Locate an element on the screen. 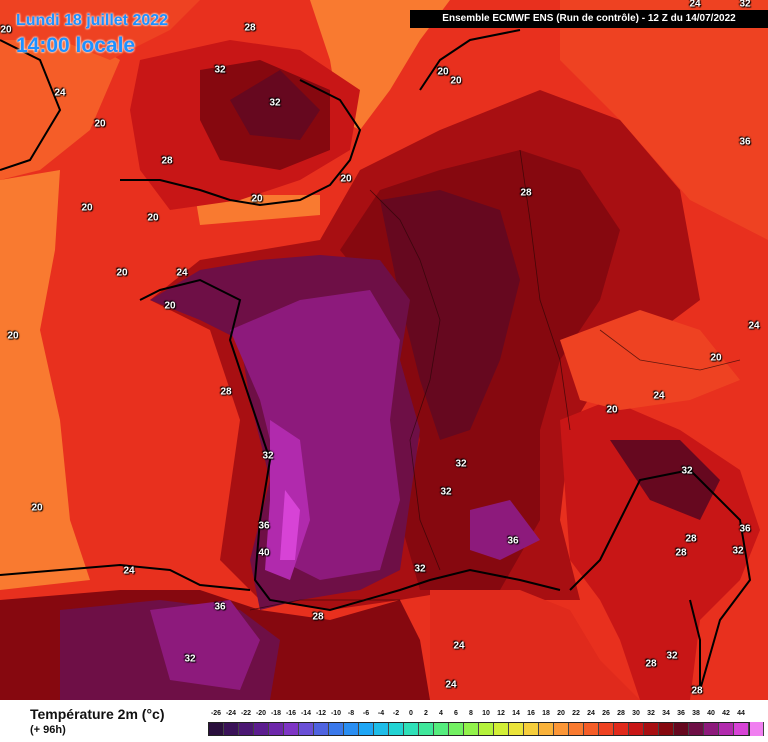 This screenshot has width=768, height=742. scale-tick: 0 is located at coordinates (411, 713).